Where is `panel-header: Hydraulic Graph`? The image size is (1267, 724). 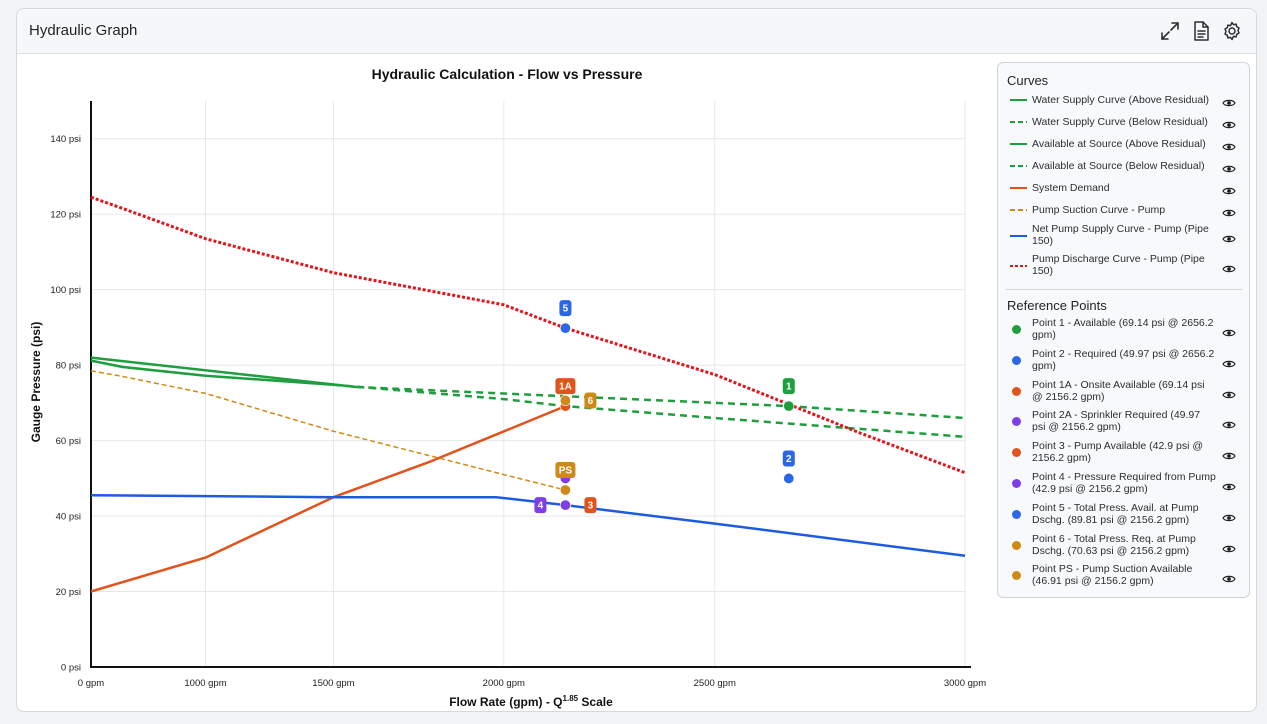
panel-header: Hydraulic Graph is located at coordinates (636, 31).